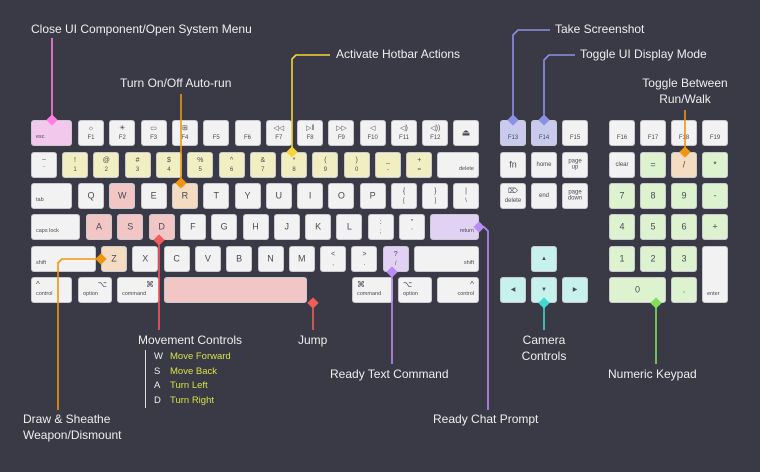 The width and height of the screenshot is (760, 472). Describe the element at coordinates (200, 165) in the screenshot. I see `key-5: % 5` at that location.